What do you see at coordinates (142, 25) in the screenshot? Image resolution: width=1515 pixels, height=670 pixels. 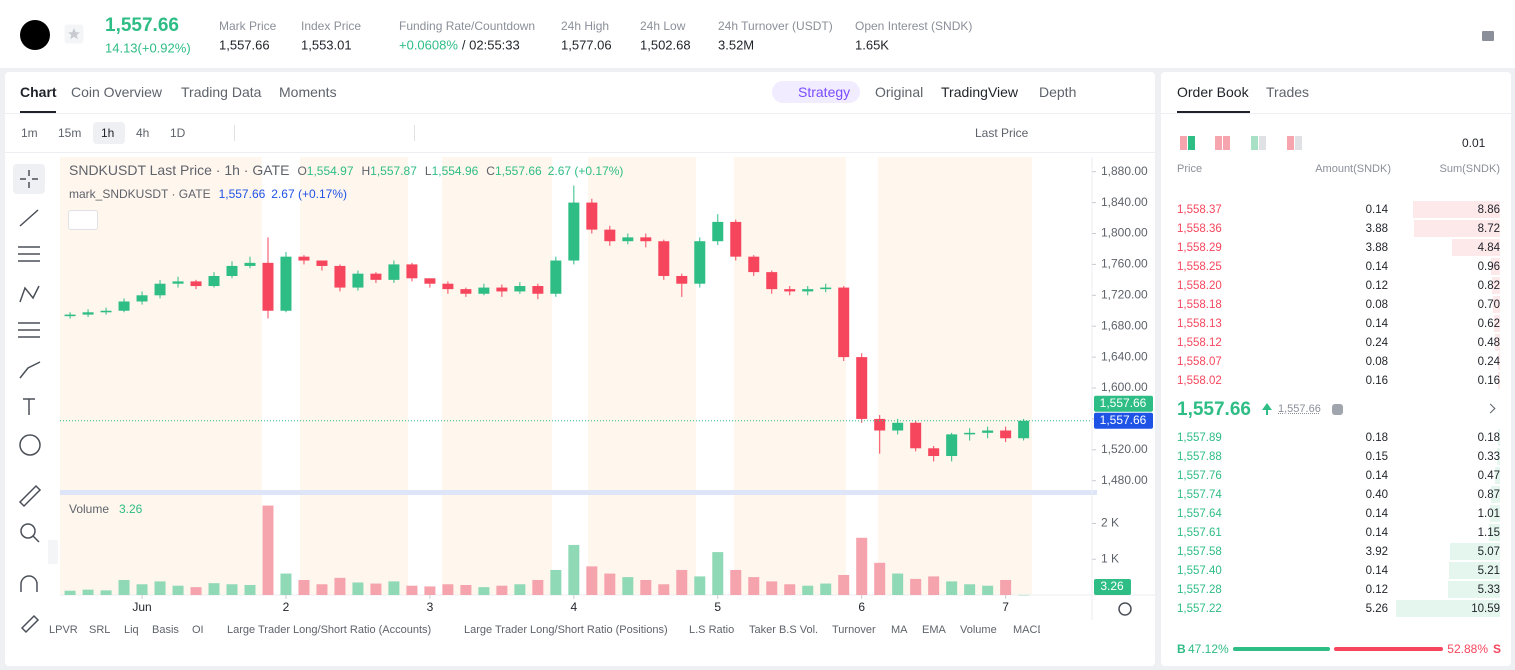 I see `last-price: 1,557.66` at bounding box center [142, 25].